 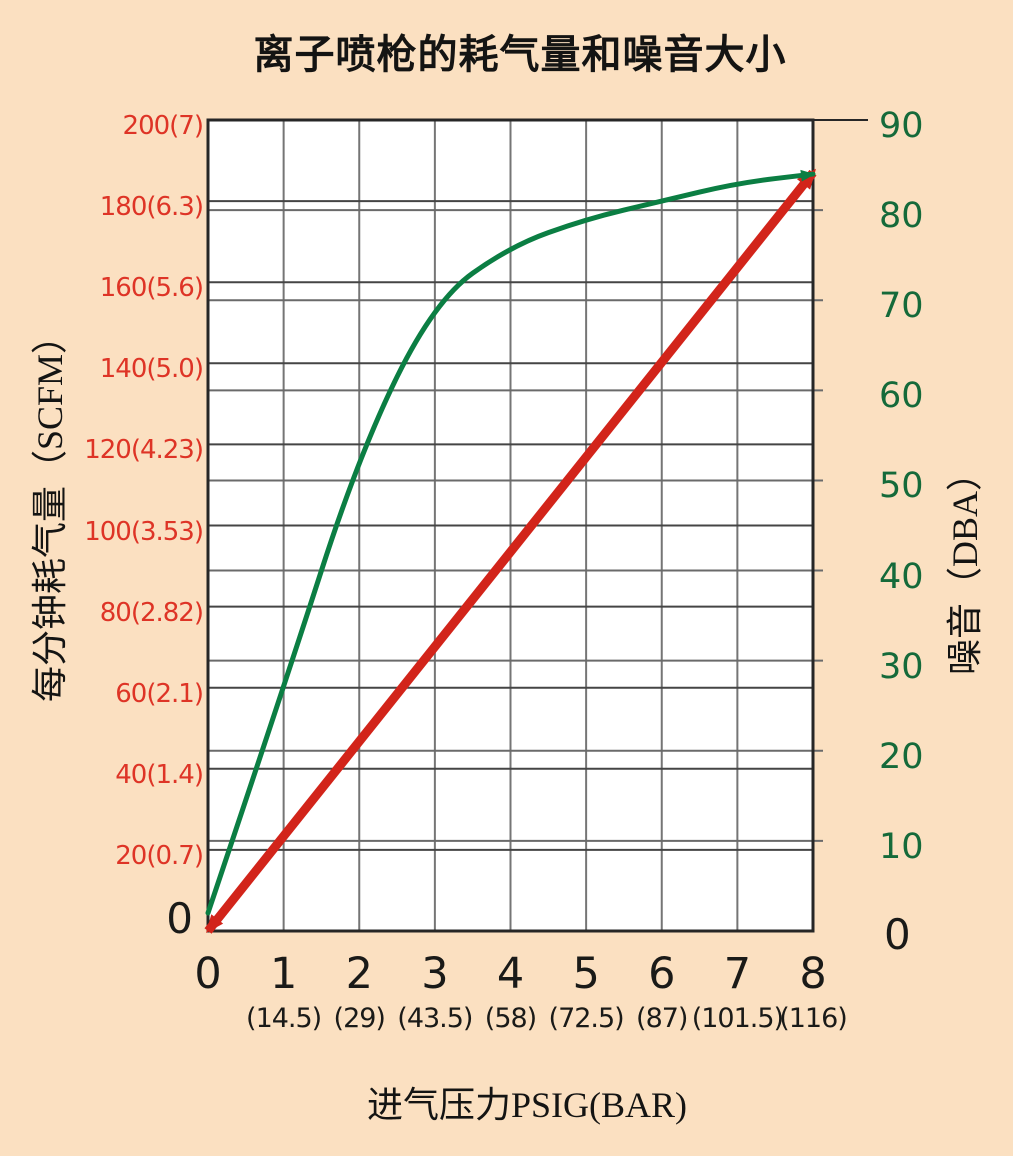 What do you see at coordinates (527, 1105) in the screenshot?
I see `x-axis-title: 进气压力PSIG(BAR)` at bounding box center [527, 1105].